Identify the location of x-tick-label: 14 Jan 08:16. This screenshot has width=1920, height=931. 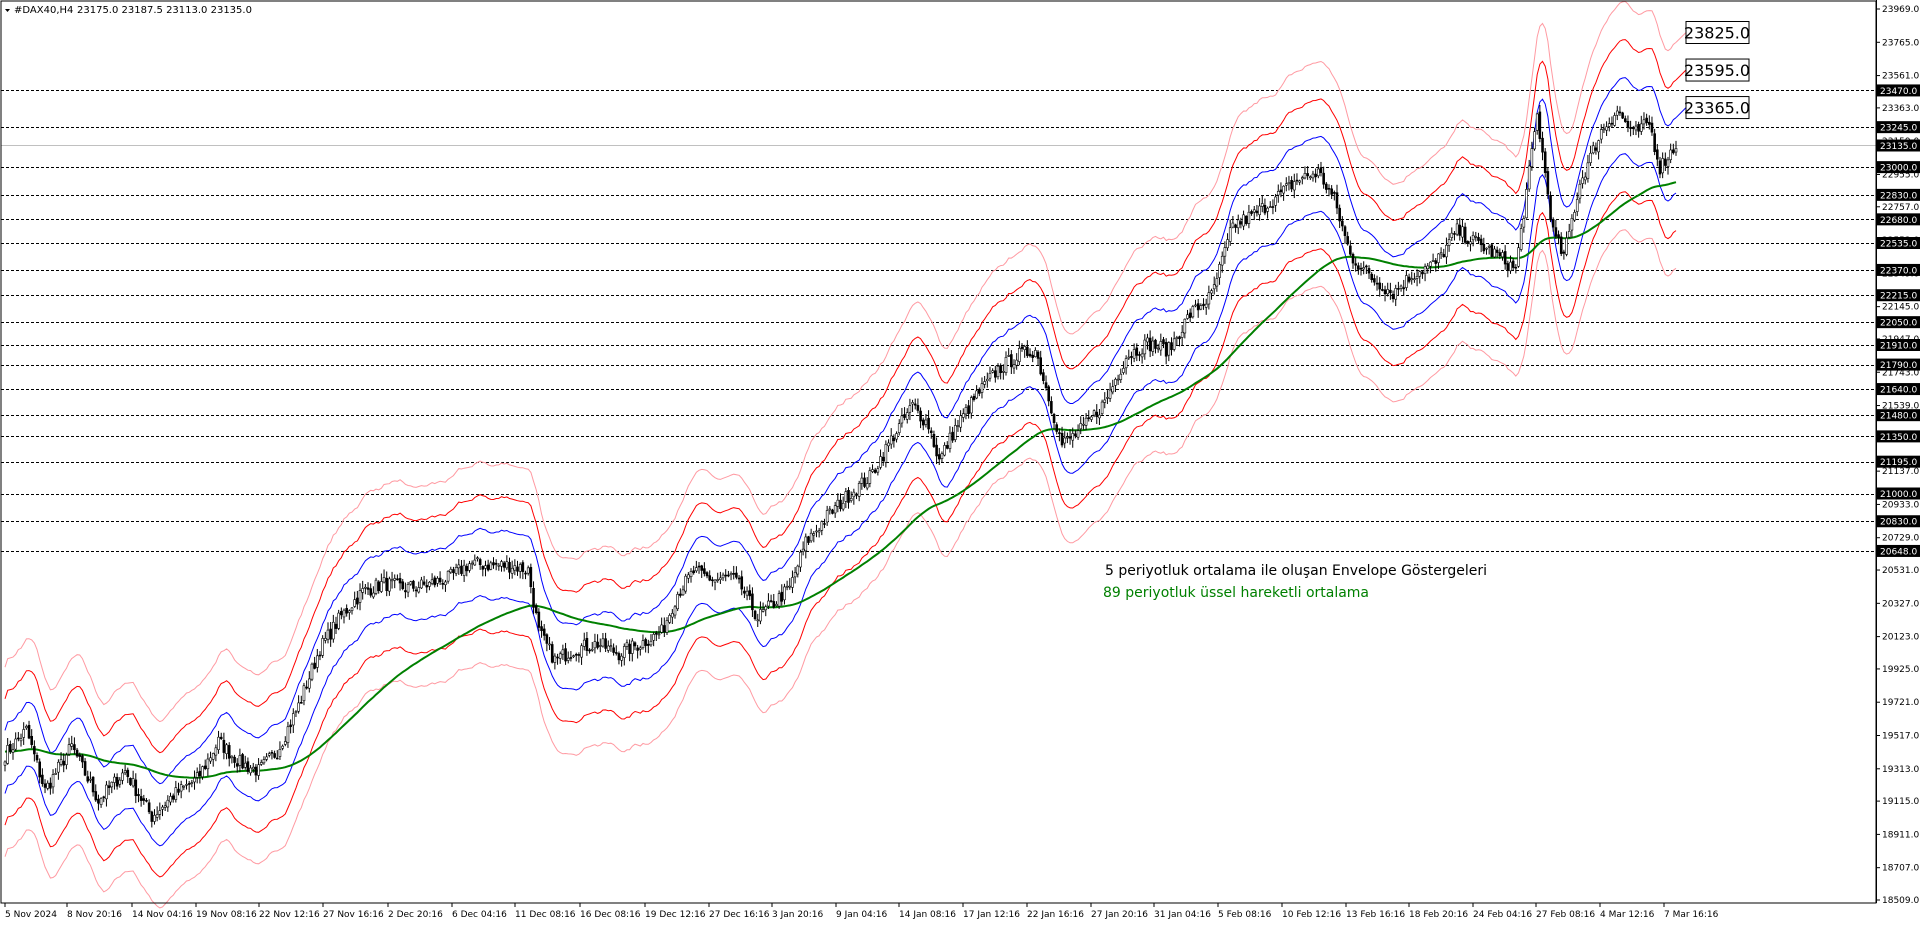
(927, 915).